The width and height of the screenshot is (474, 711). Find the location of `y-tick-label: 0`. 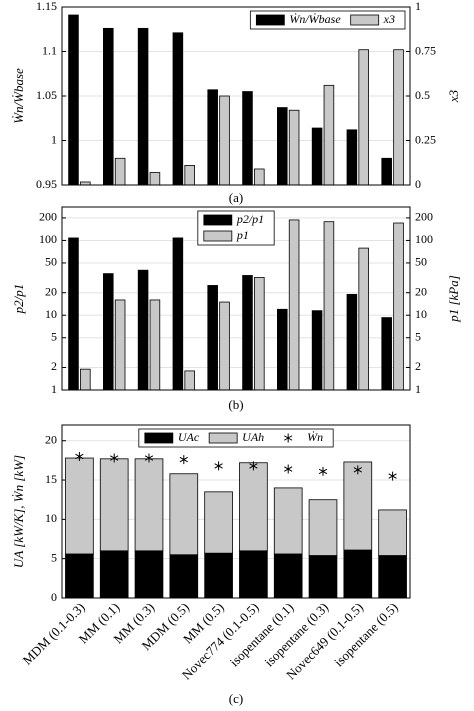

y-tick-label: 0 is located at coordinates (54, 597).